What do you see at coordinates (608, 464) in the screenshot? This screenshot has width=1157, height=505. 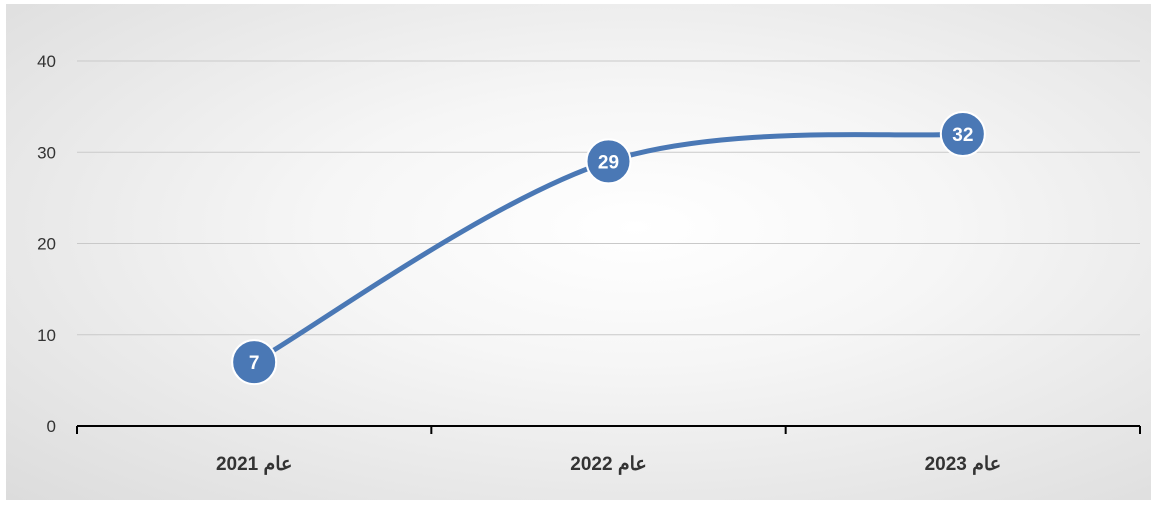 I see `x-category-label: عام 2022` at bounding box center [608, 464].